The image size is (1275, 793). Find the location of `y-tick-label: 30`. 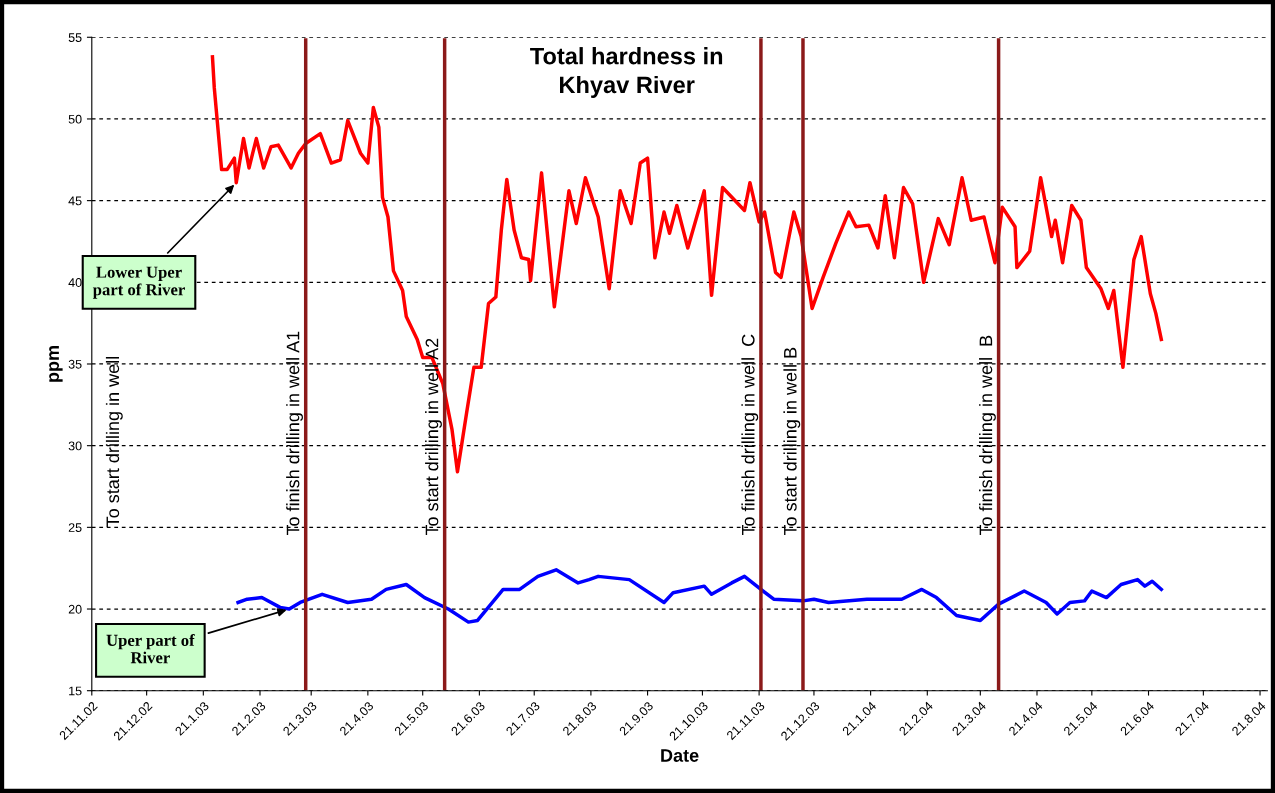

y-tick-label: 30 is located at coordinates (75, 446).